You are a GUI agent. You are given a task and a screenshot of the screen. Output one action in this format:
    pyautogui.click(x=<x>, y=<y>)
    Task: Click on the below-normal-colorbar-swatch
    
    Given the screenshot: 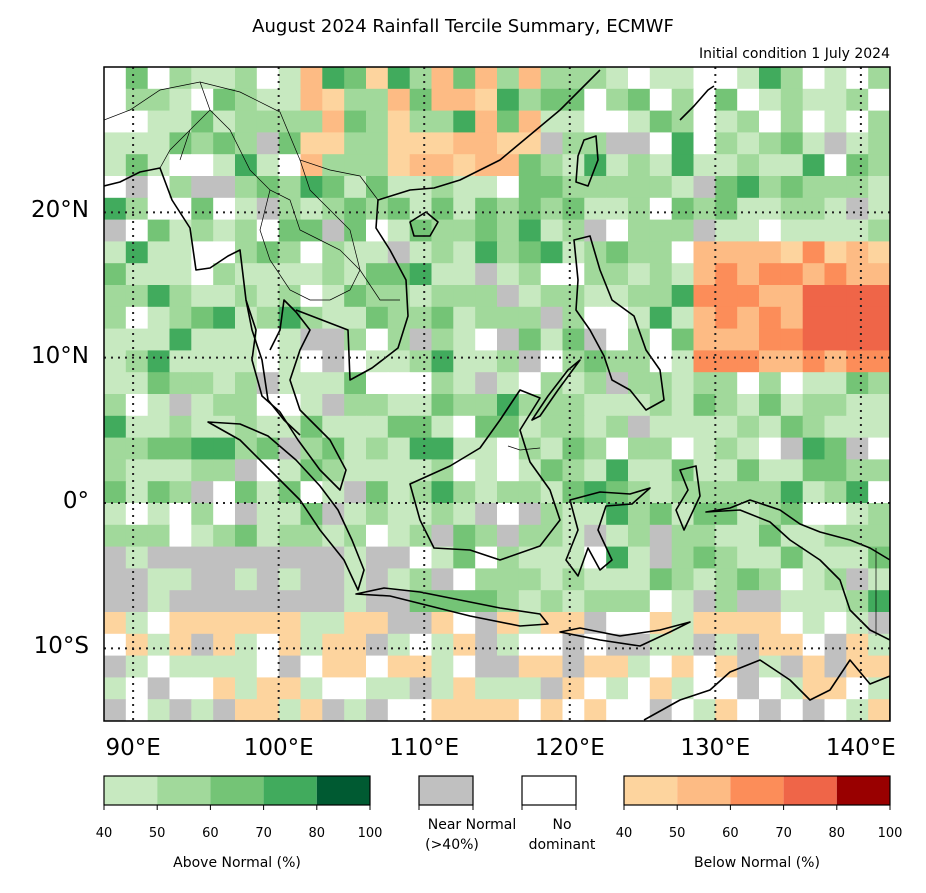 What is the action you would take?
    pyautogui.click(x=651, y=790)
    